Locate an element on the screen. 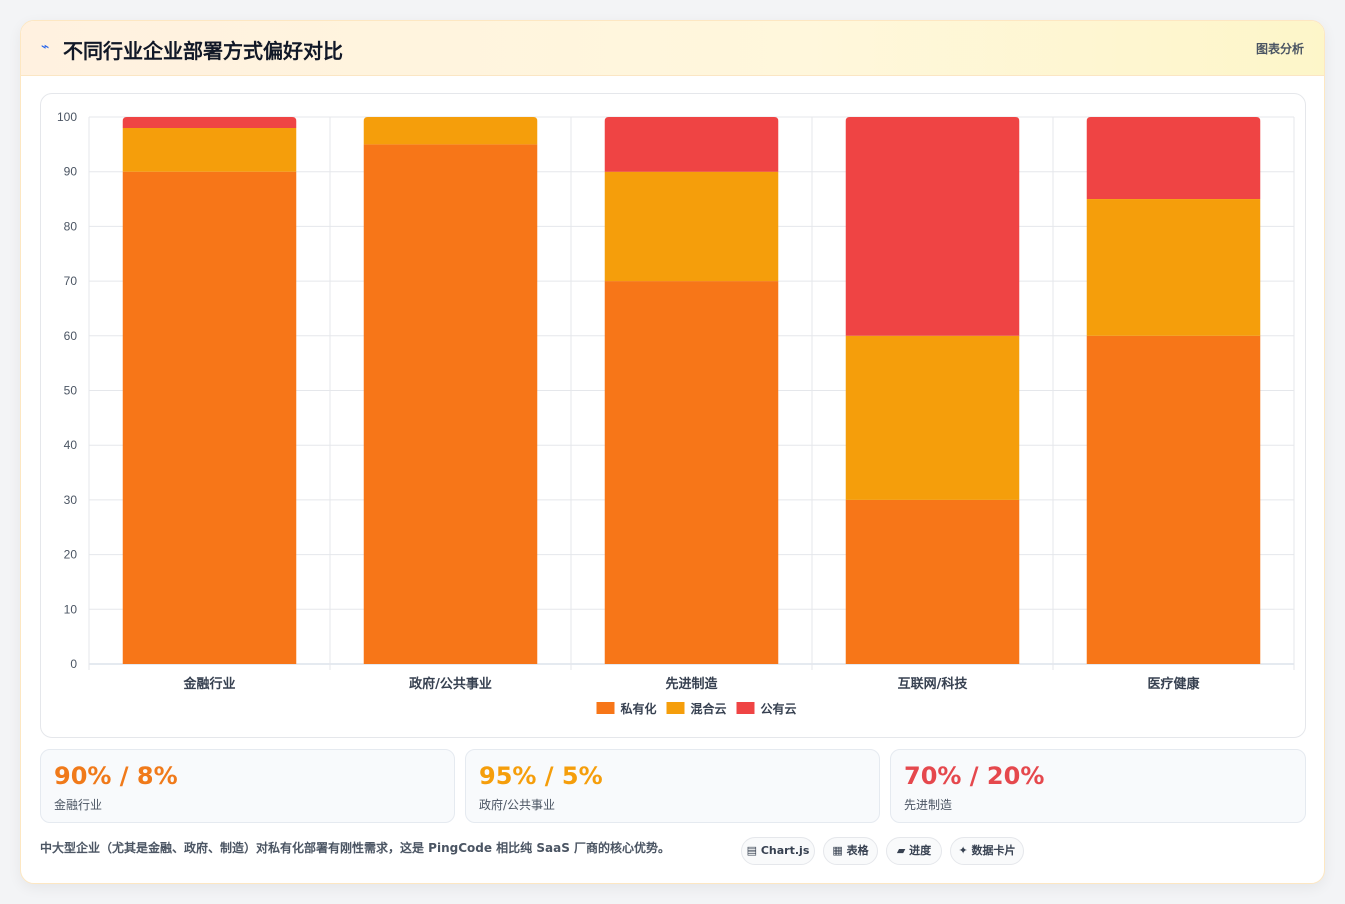 This screenshot has height=904, width=1345. stat-value: 90% / 8% is located at coordinates (116, 776).